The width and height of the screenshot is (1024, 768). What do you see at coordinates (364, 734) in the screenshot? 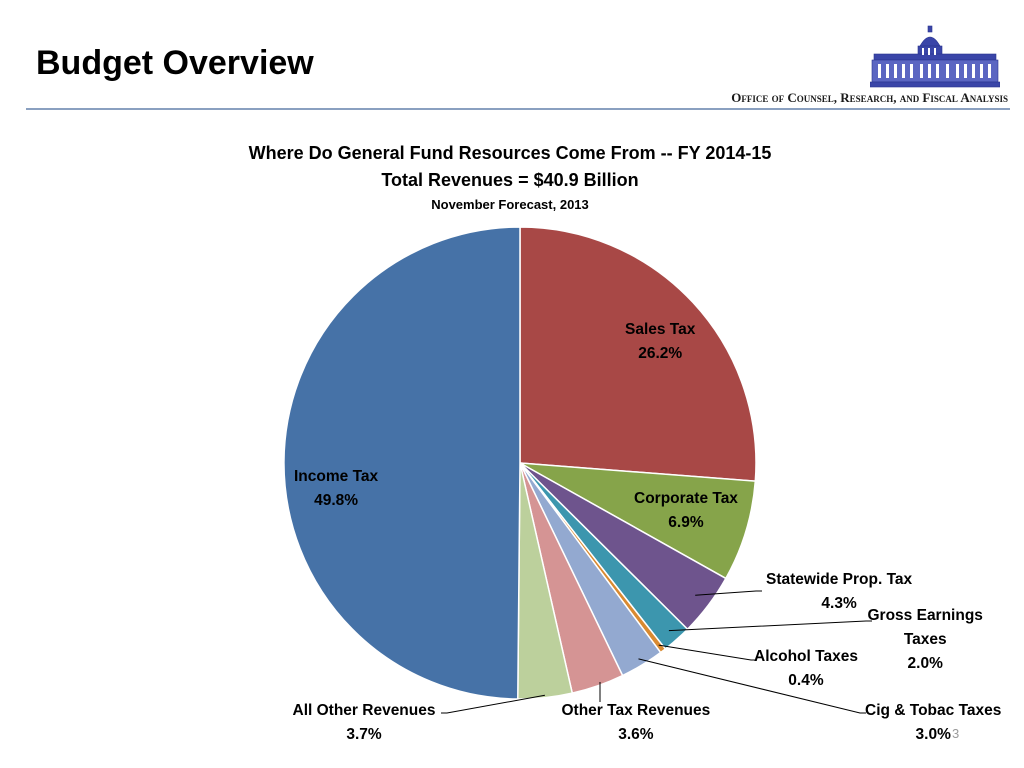
I see `slice-percent: 3.7%` at bounding box center [364, 734].